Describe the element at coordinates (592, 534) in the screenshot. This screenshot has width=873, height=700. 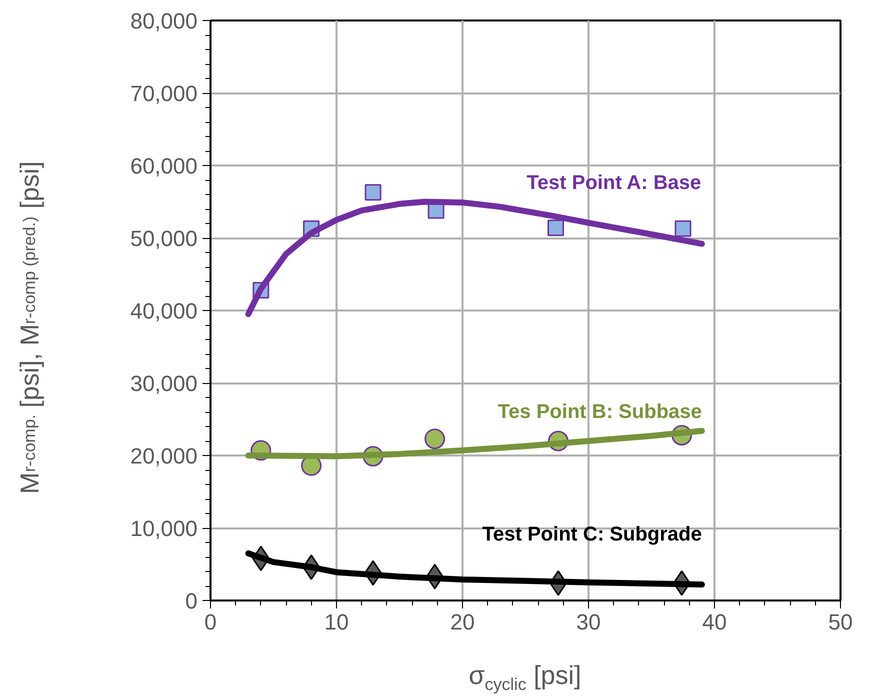
I see `series-label: Test Point C: Subgrade` at that location.